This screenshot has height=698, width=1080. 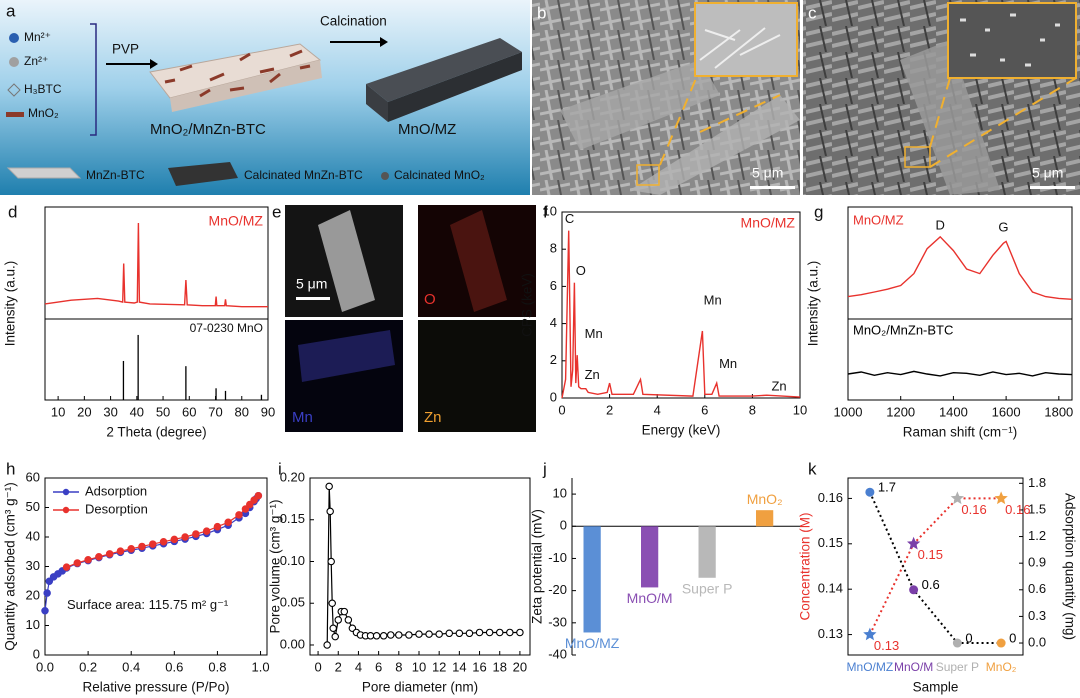 I want to click on inset-rods, so click(x=740, y=48).